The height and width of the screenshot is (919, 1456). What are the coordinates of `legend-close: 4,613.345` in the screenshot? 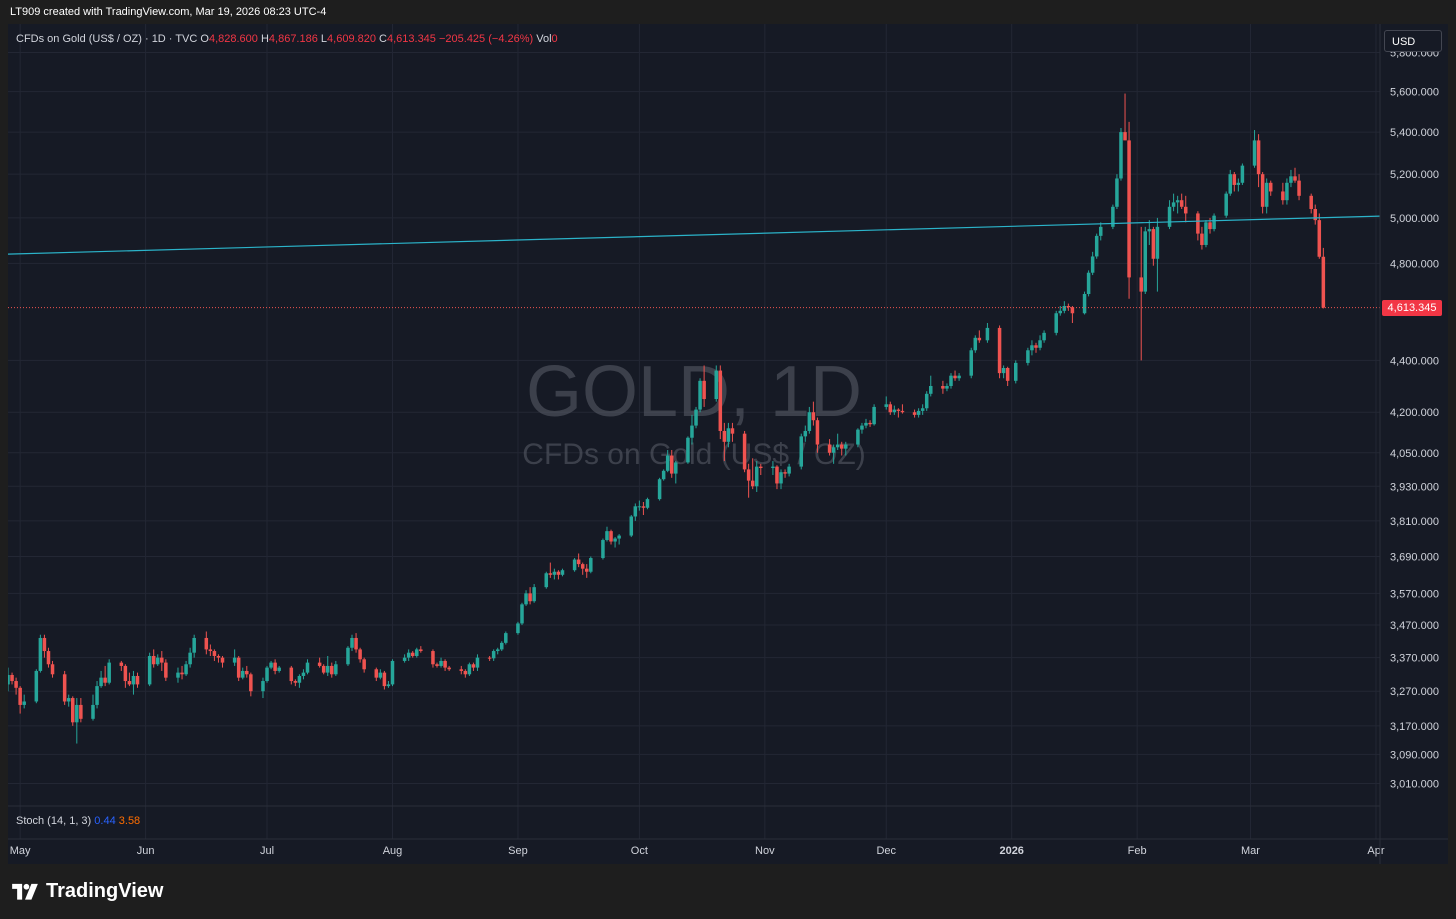 It's located at (411, 39).